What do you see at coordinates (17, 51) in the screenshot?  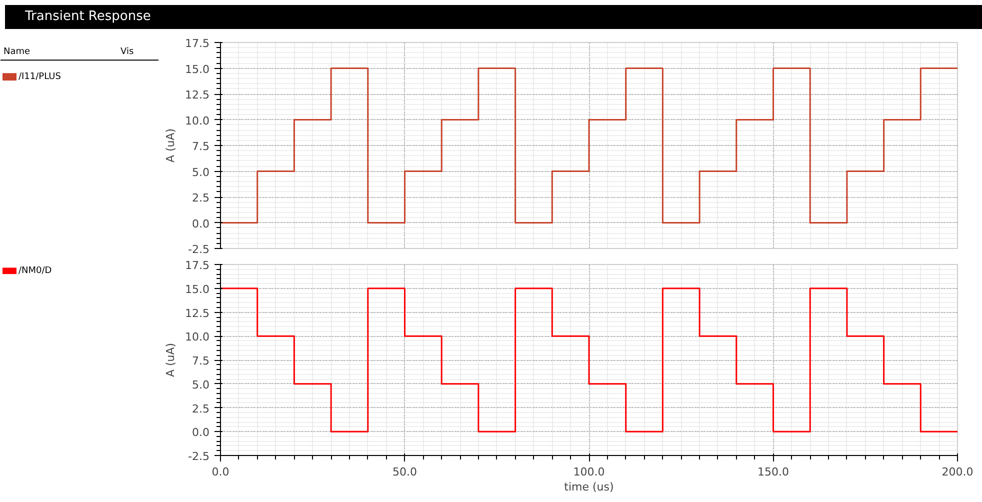 I see `text: Name` at bounding box center [17, 51].